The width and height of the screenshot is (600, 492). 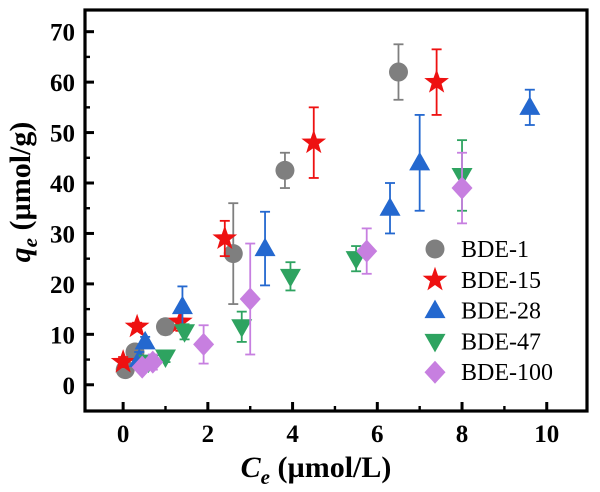 What do you see at coordinates (62, 134) in the screenshot?
I see `y-tick-label: 50` at bounding box center [62, 134].